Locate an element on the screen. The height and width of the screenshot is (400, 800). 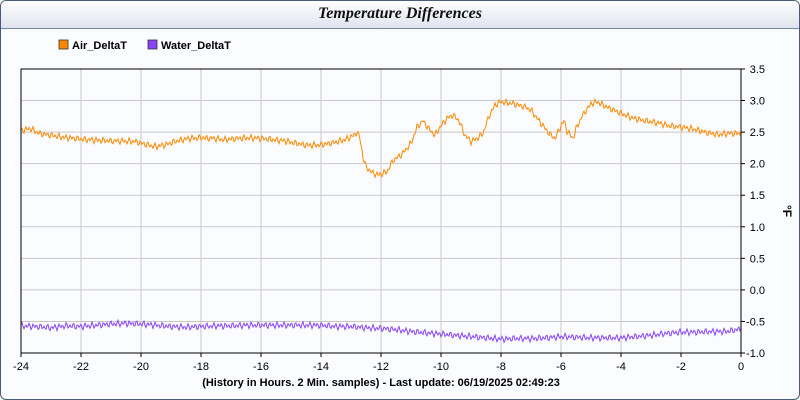
x-tick-label: -8 is located at coordinates (501, 367).